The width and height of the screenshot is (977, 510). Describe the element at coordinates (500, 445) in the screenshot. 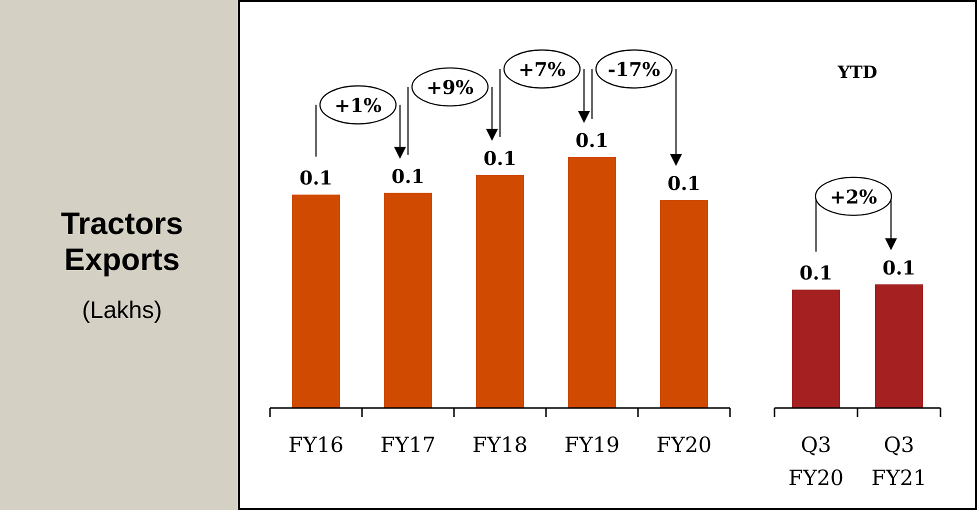

I see `x-tick-label: FY18` at that location.